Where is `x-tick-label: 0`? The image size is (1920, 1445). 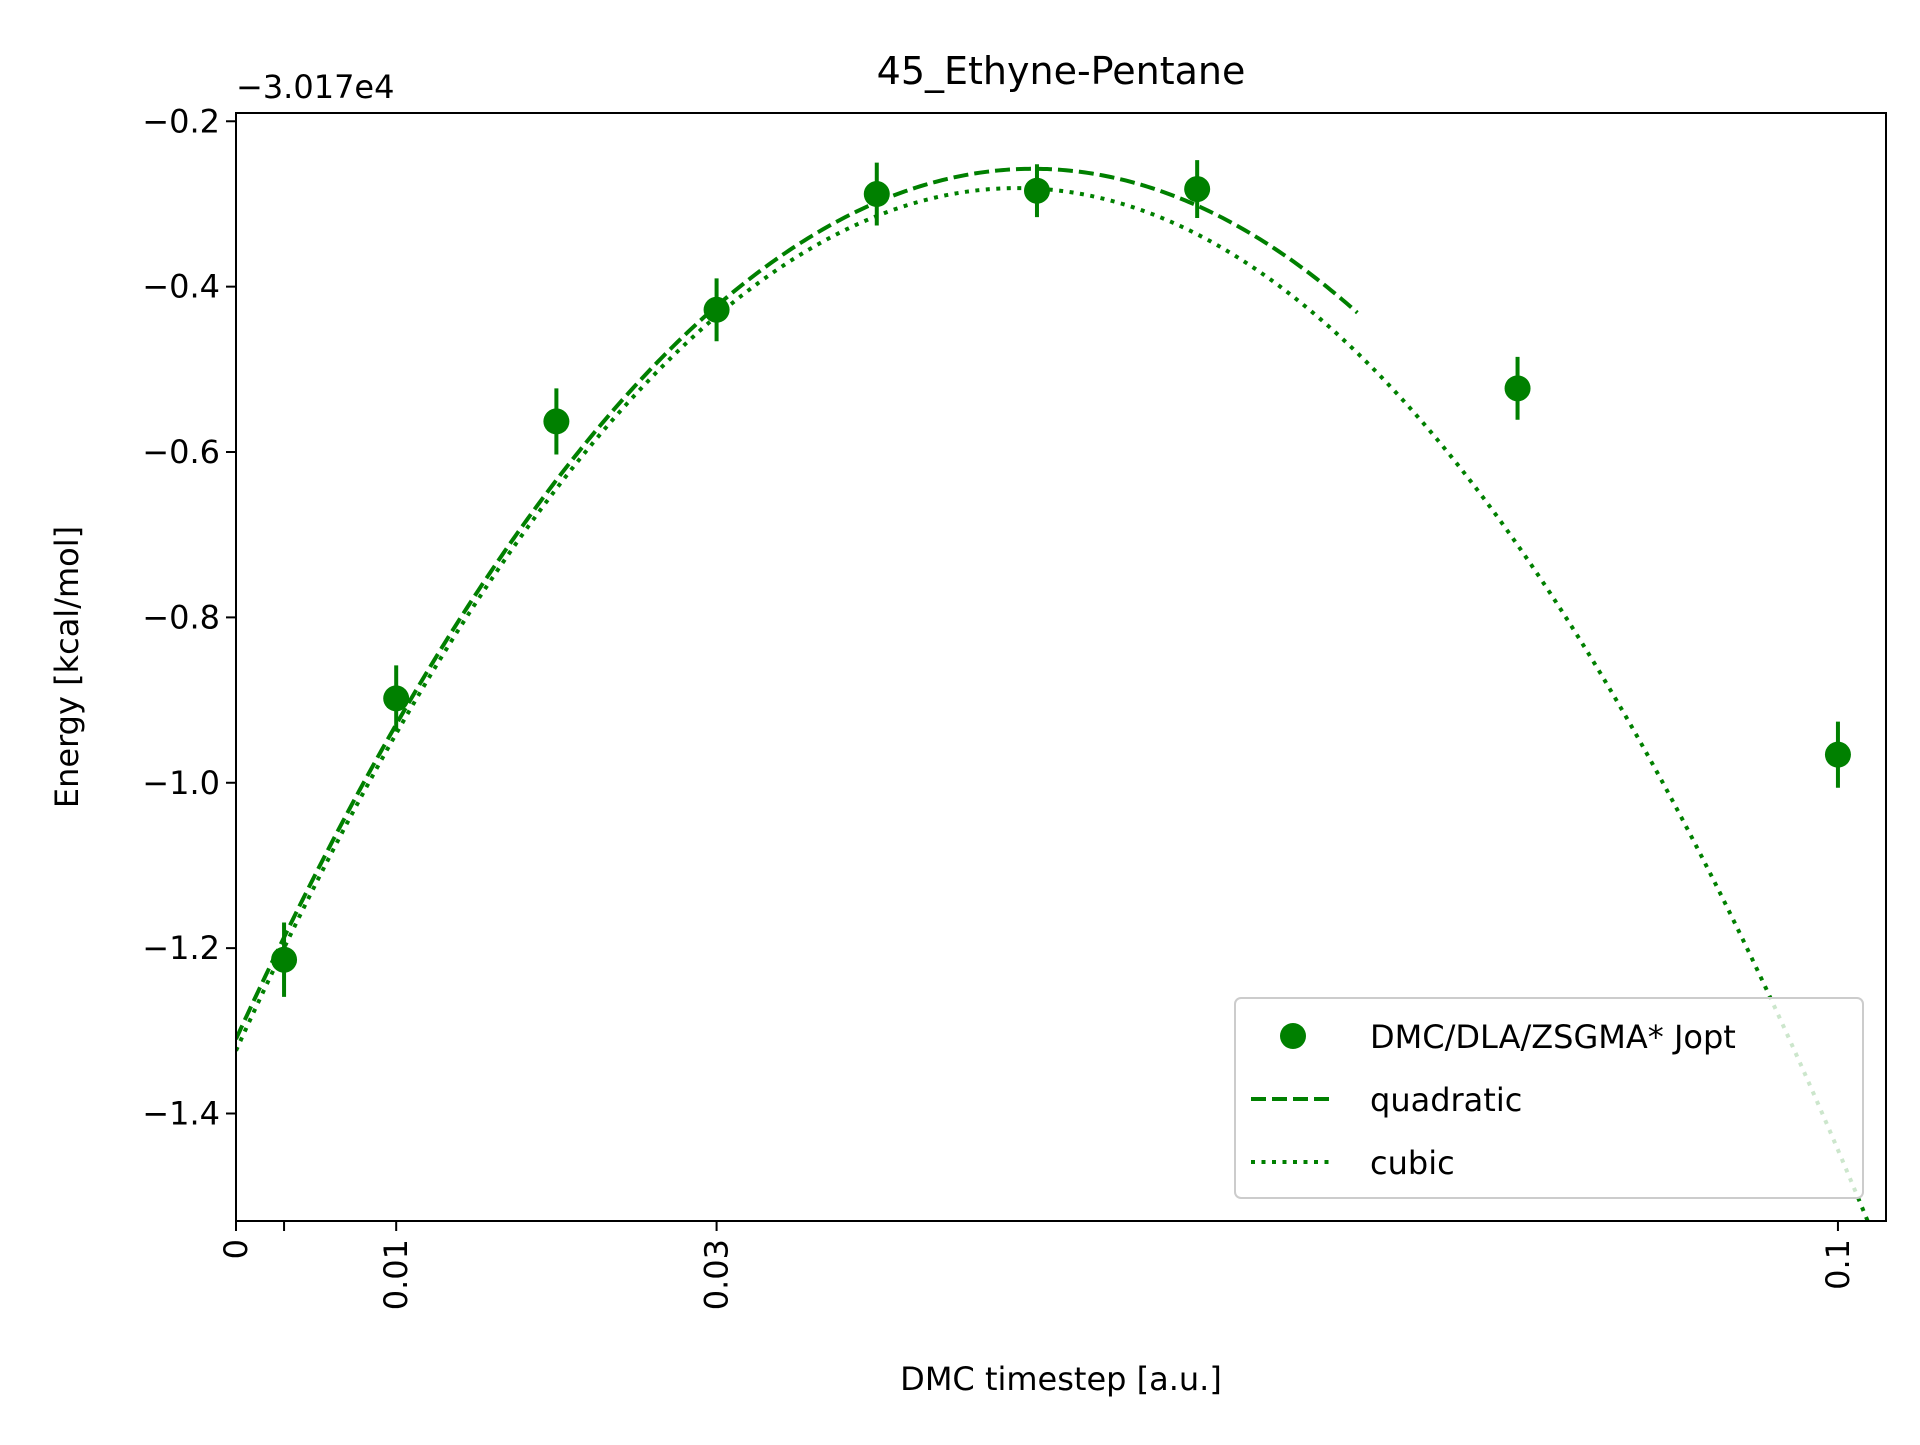 x-tick-label: 0 is located at coordinates (236, 1249).